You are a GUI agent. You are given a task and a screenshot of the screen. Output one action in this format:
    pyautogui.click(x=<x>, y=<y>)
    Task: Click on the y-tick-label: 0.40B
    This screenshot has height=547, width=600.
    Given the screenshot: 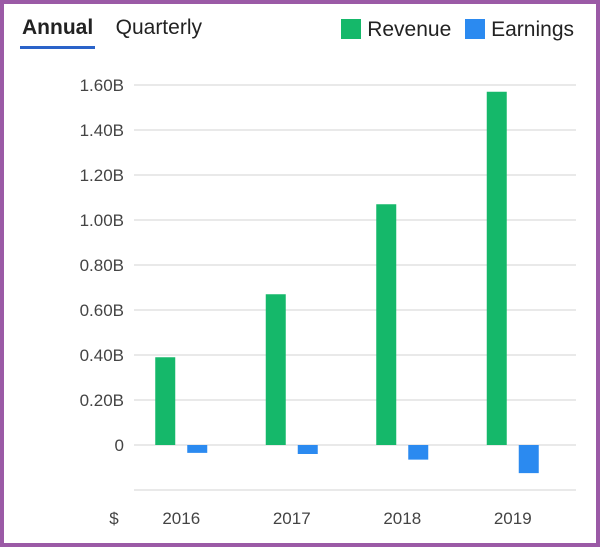 What is the action you would take?
    pyautogui.click(x=102, y=355)
    